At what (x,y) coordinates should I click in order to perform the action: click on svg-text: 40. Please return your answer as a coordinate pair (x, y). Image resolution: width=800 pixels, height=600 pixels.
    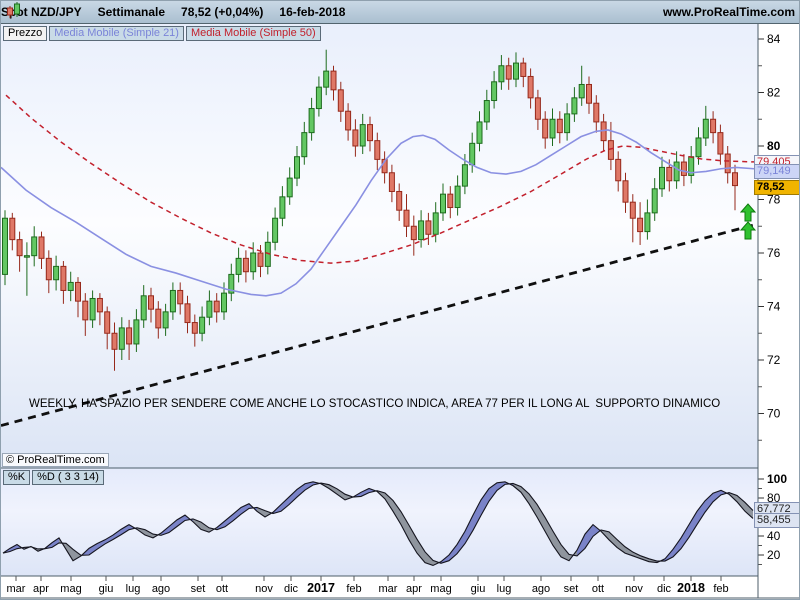
    Looking at the image, I should click on (774, 536).